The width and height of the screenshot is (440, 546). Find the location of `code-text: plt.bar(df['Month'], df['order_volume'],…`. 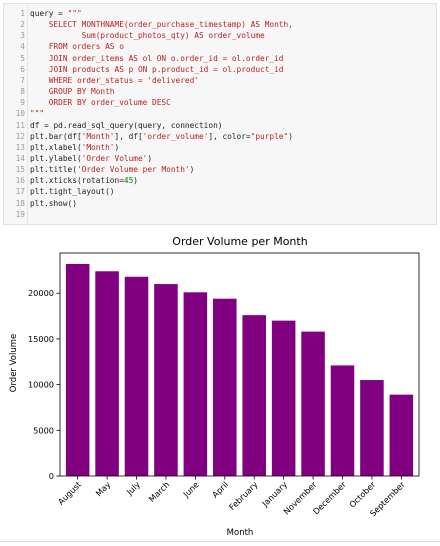

code-text: plt.bar(df['Month'], df['order_volume'],… is located at coordinates (161, 137).